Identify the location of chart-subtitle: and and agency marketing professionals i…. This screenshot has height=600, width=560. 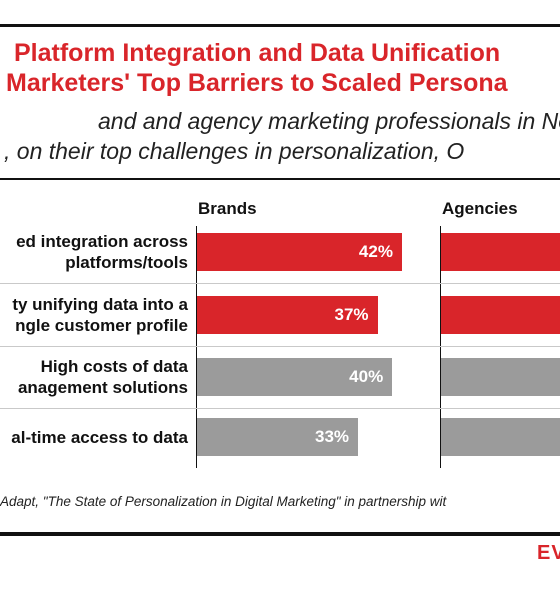
(280, 136).